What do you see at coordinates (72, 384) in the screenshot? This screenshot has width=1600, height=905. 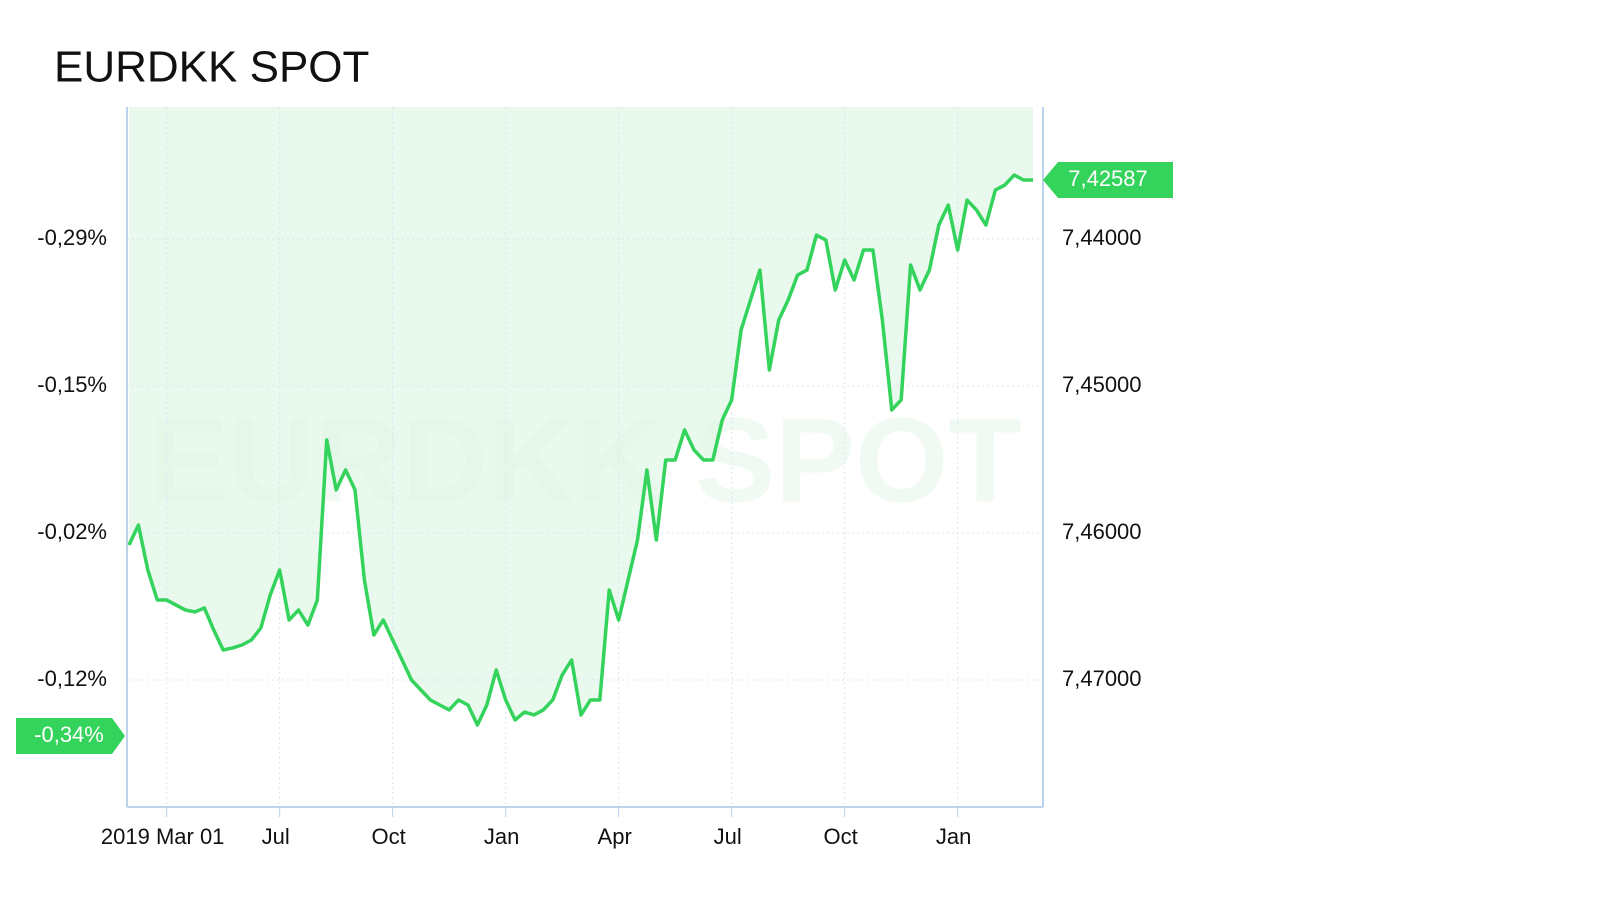 I see `left-tick-label: -0,15%` at bounding box center [72, 384].